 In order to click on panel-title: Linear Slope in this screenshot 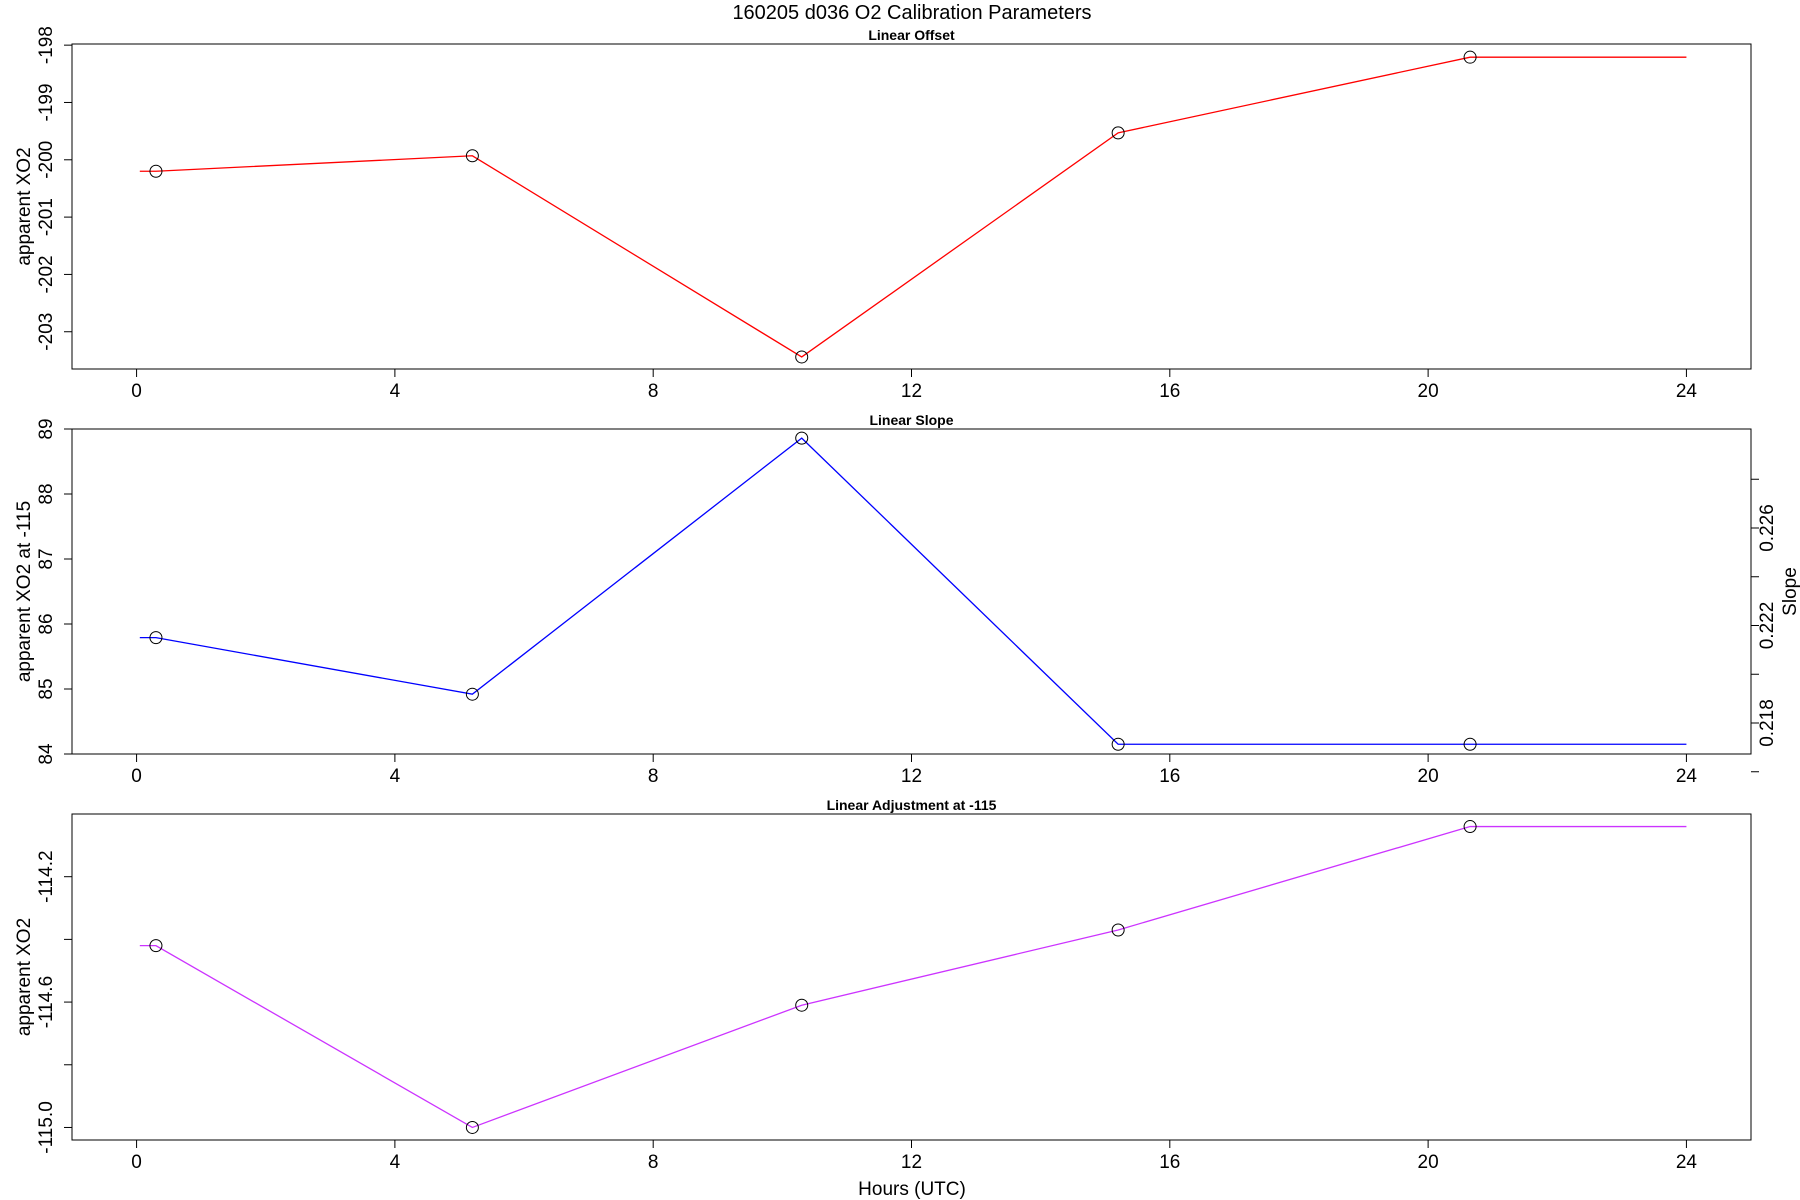, I will do `click(911, 420)`.